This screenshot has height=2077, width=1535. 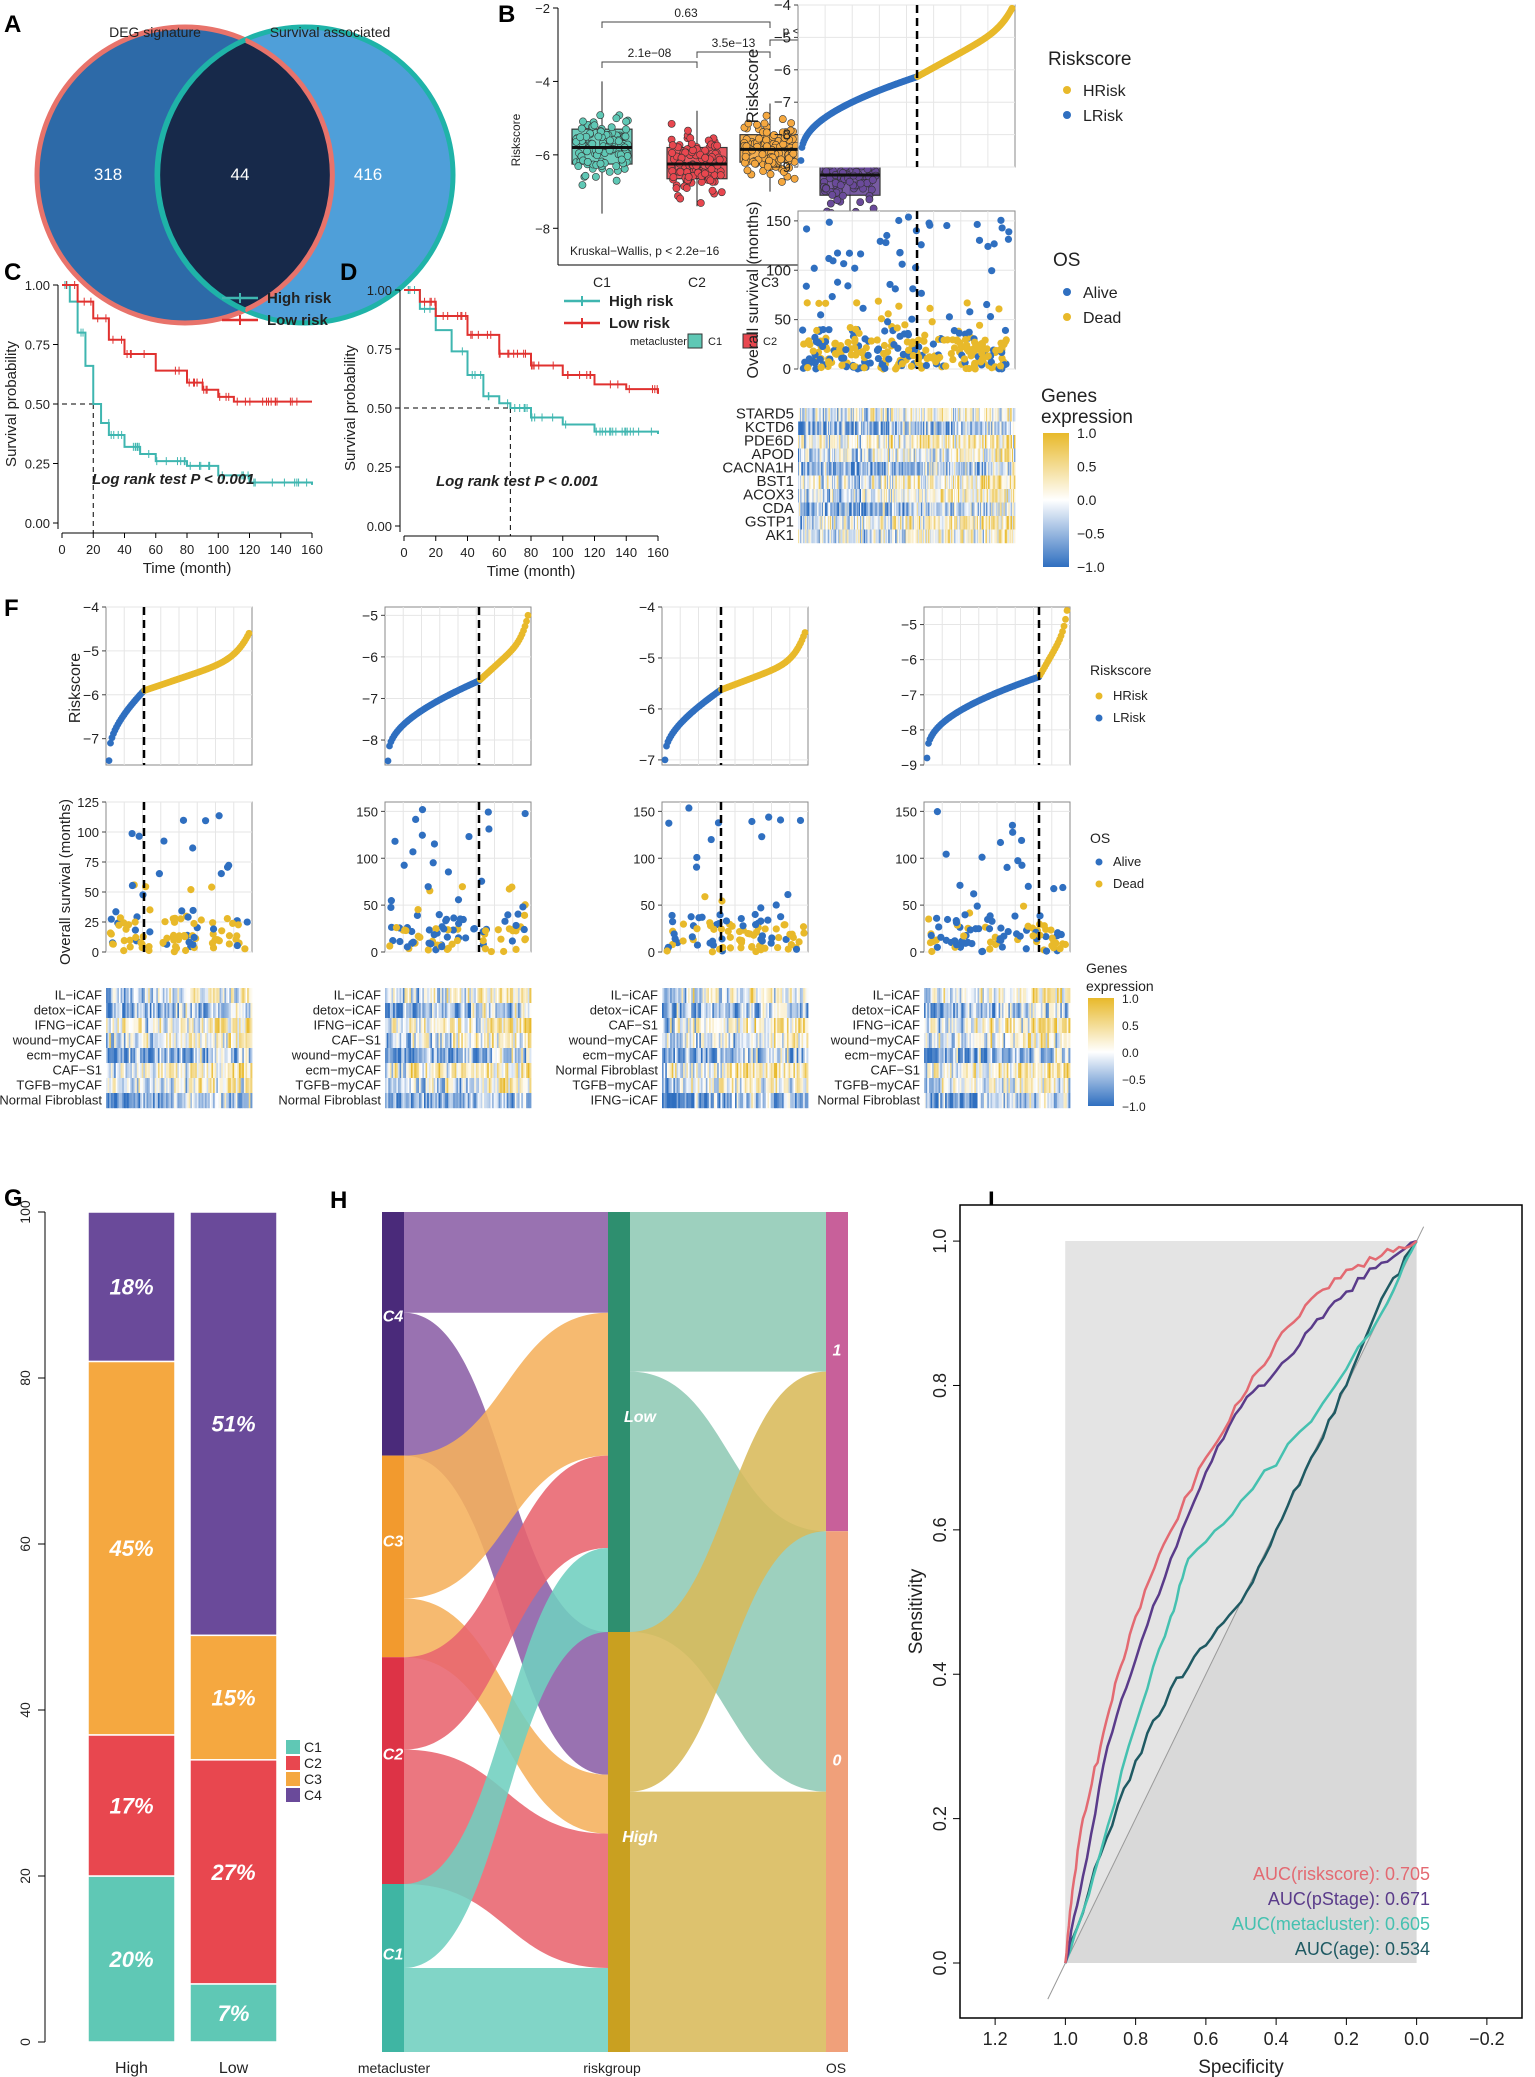 I want to click on y-tick-label: 100, so click(x=88, y=832).